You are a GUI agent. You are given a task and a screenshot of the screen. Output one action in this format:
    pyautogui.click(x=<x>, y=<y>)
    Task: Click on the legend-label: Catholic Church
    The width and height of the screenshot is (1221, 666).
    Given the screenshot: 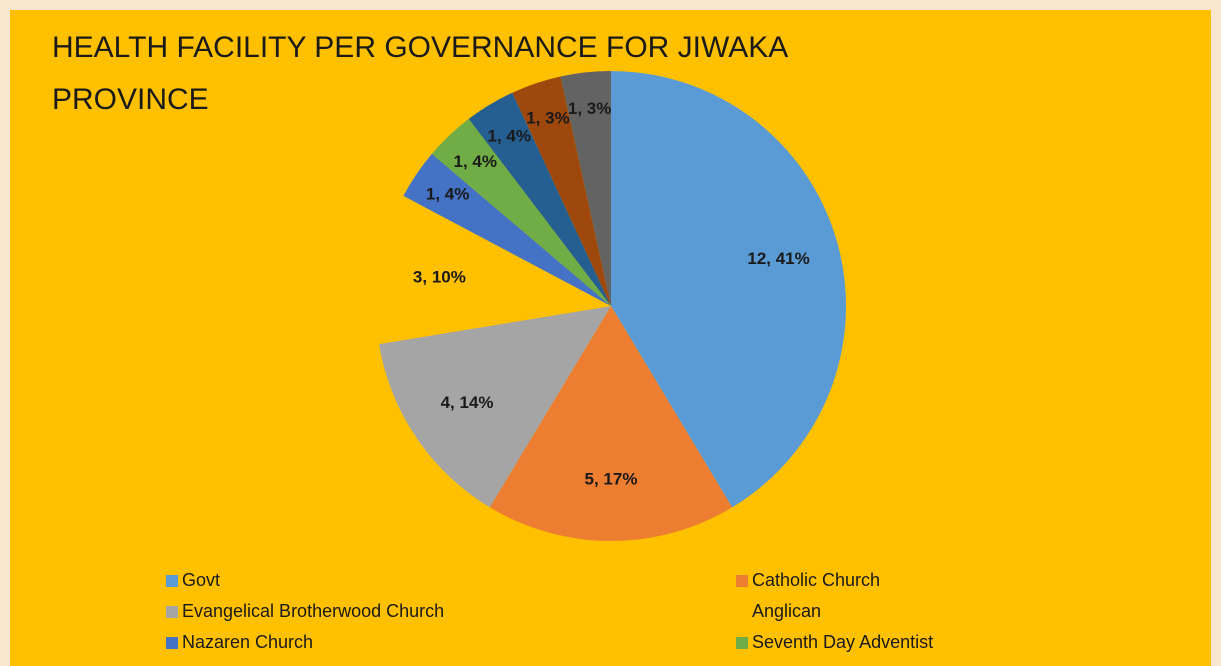 What is the action you would take?
    pyautogui.click(x=816, y=580)
    